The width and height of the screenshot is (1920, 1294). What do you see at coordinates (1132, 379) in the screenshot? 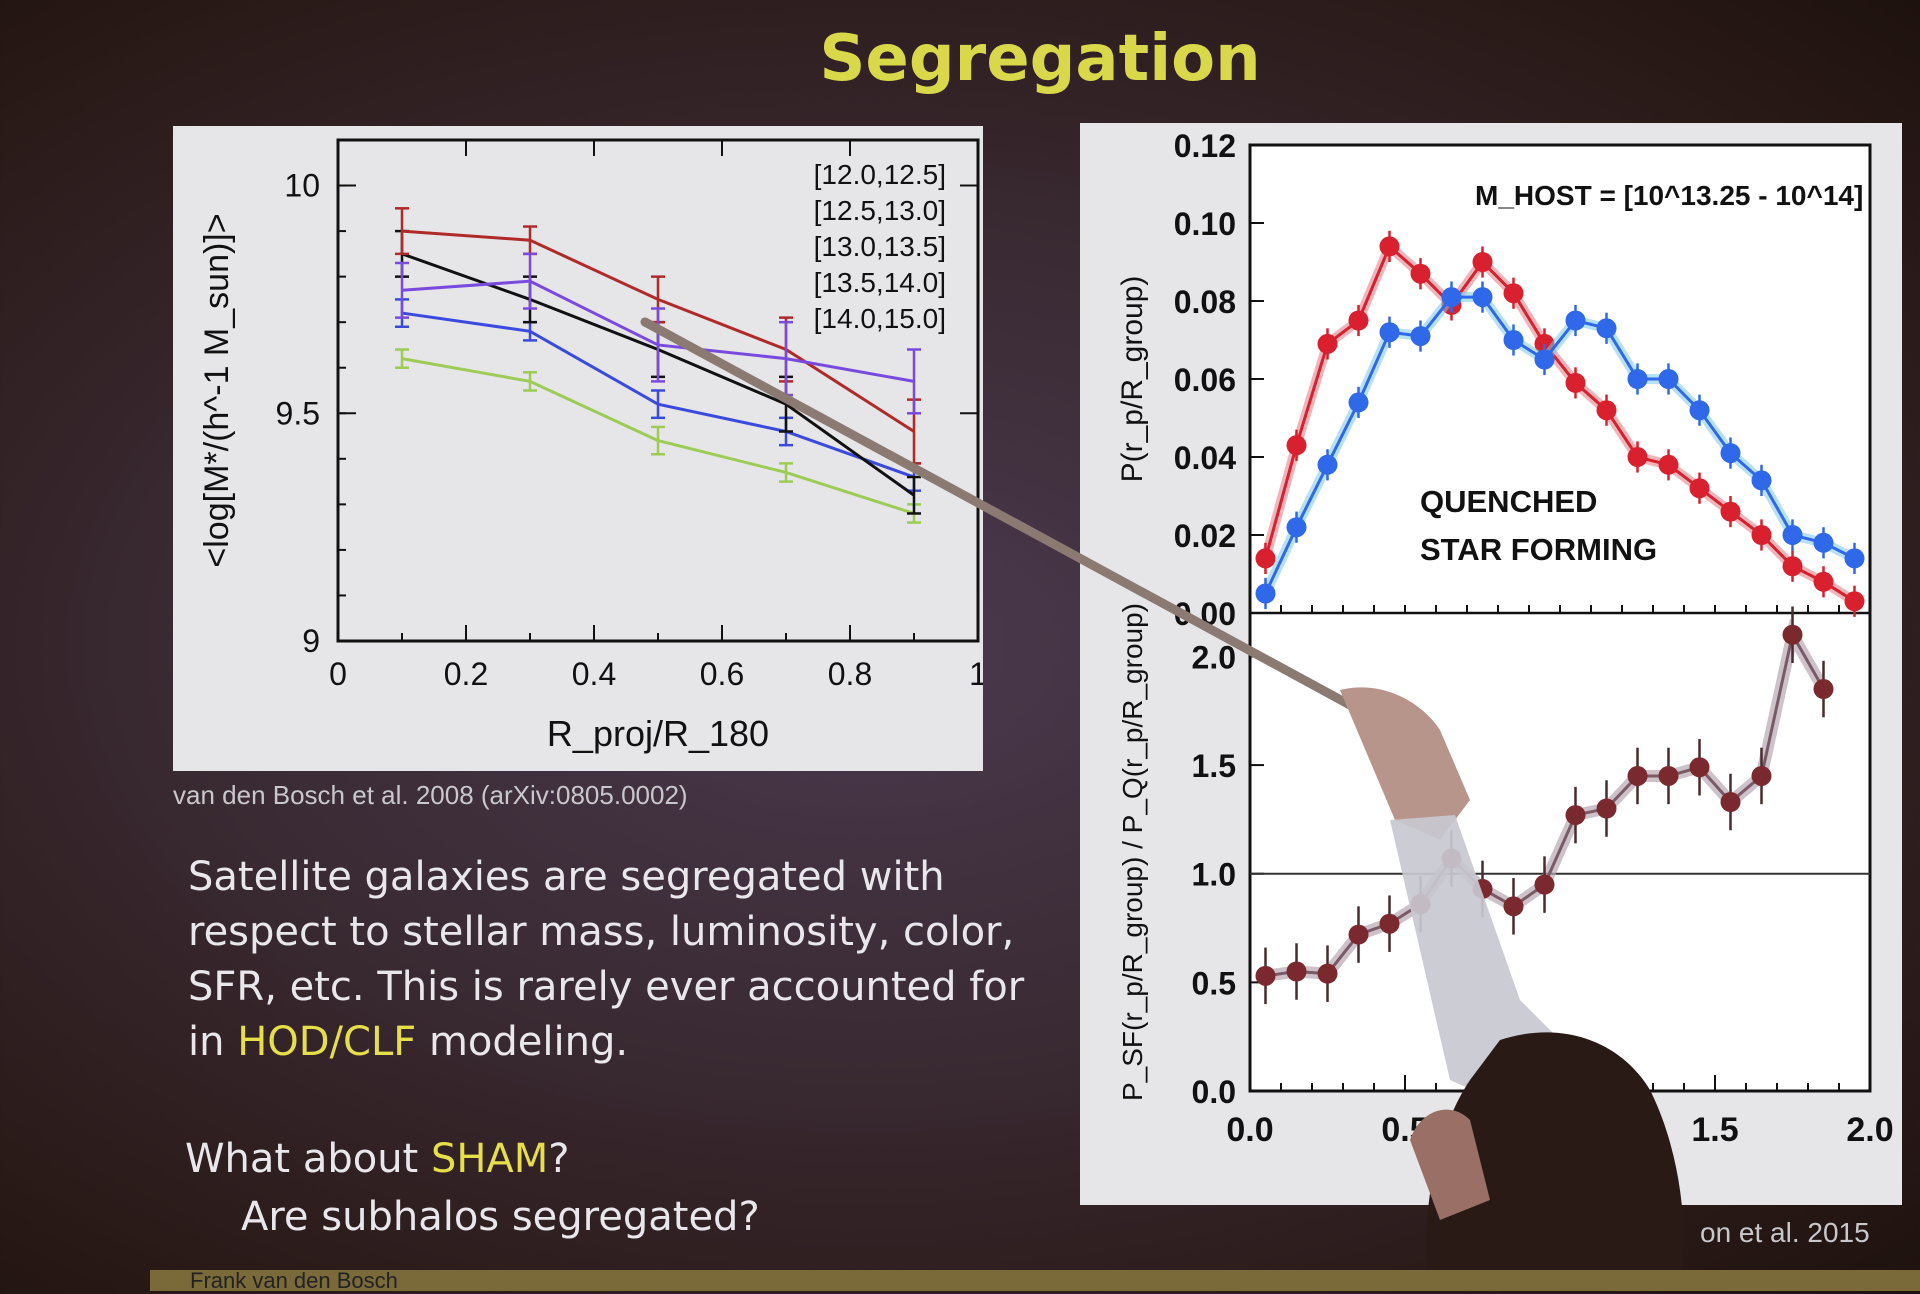
I see `top-y-axis-label: P(r_p/R_group)` at bounding box center [1132, 379].